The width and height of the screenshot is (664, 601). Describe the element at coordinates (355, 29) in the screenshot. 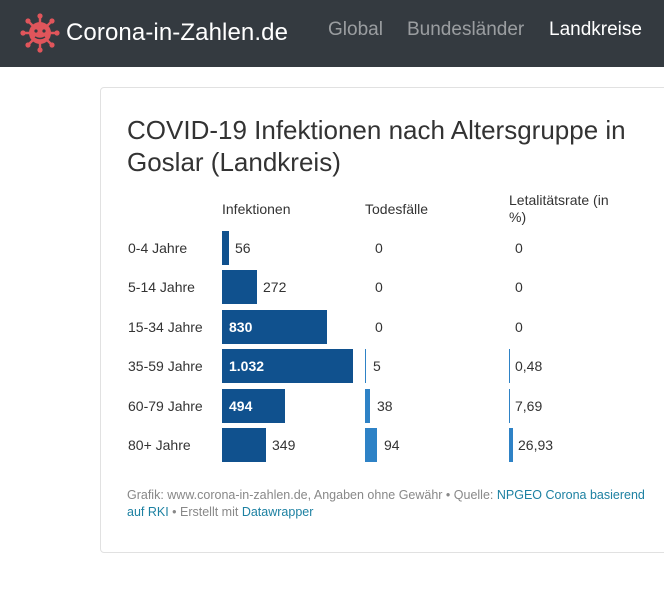

I see `nav-link-global: Global` at that location.